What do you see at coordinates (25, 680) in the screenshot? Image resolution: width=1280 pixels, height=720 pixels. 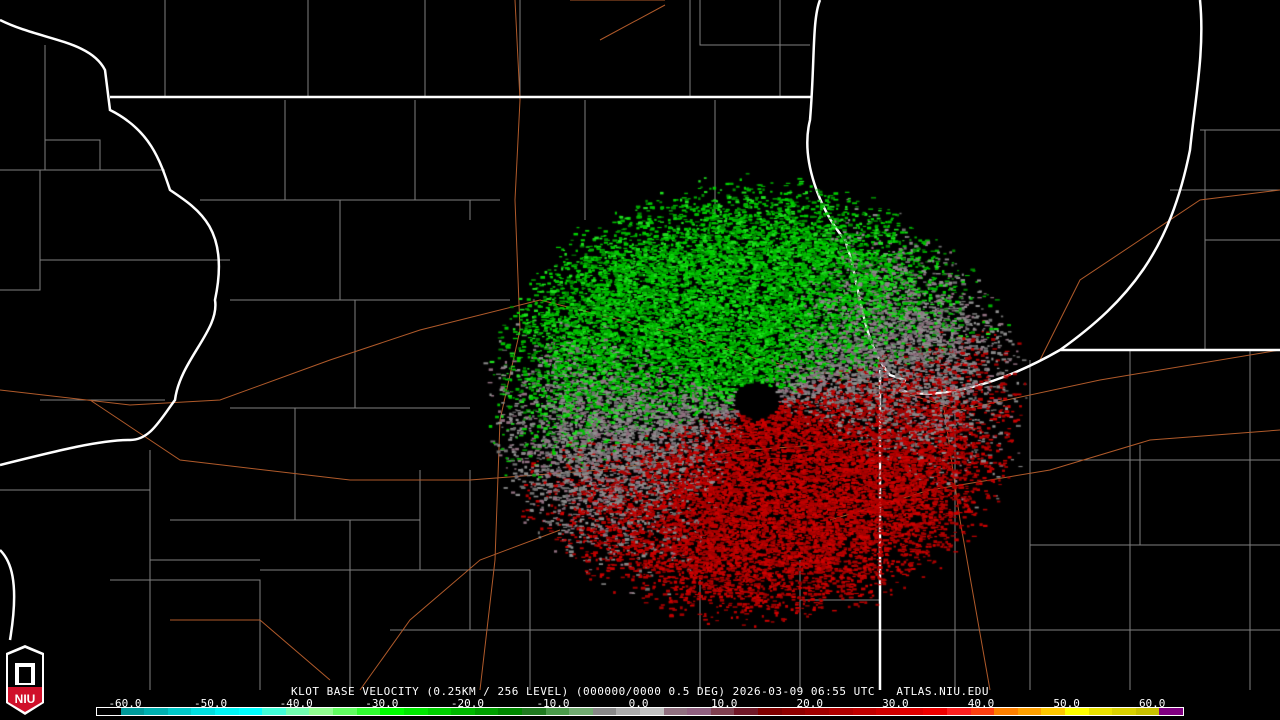 I see `niu-logo: NIU` at bounding box center [25, 680].